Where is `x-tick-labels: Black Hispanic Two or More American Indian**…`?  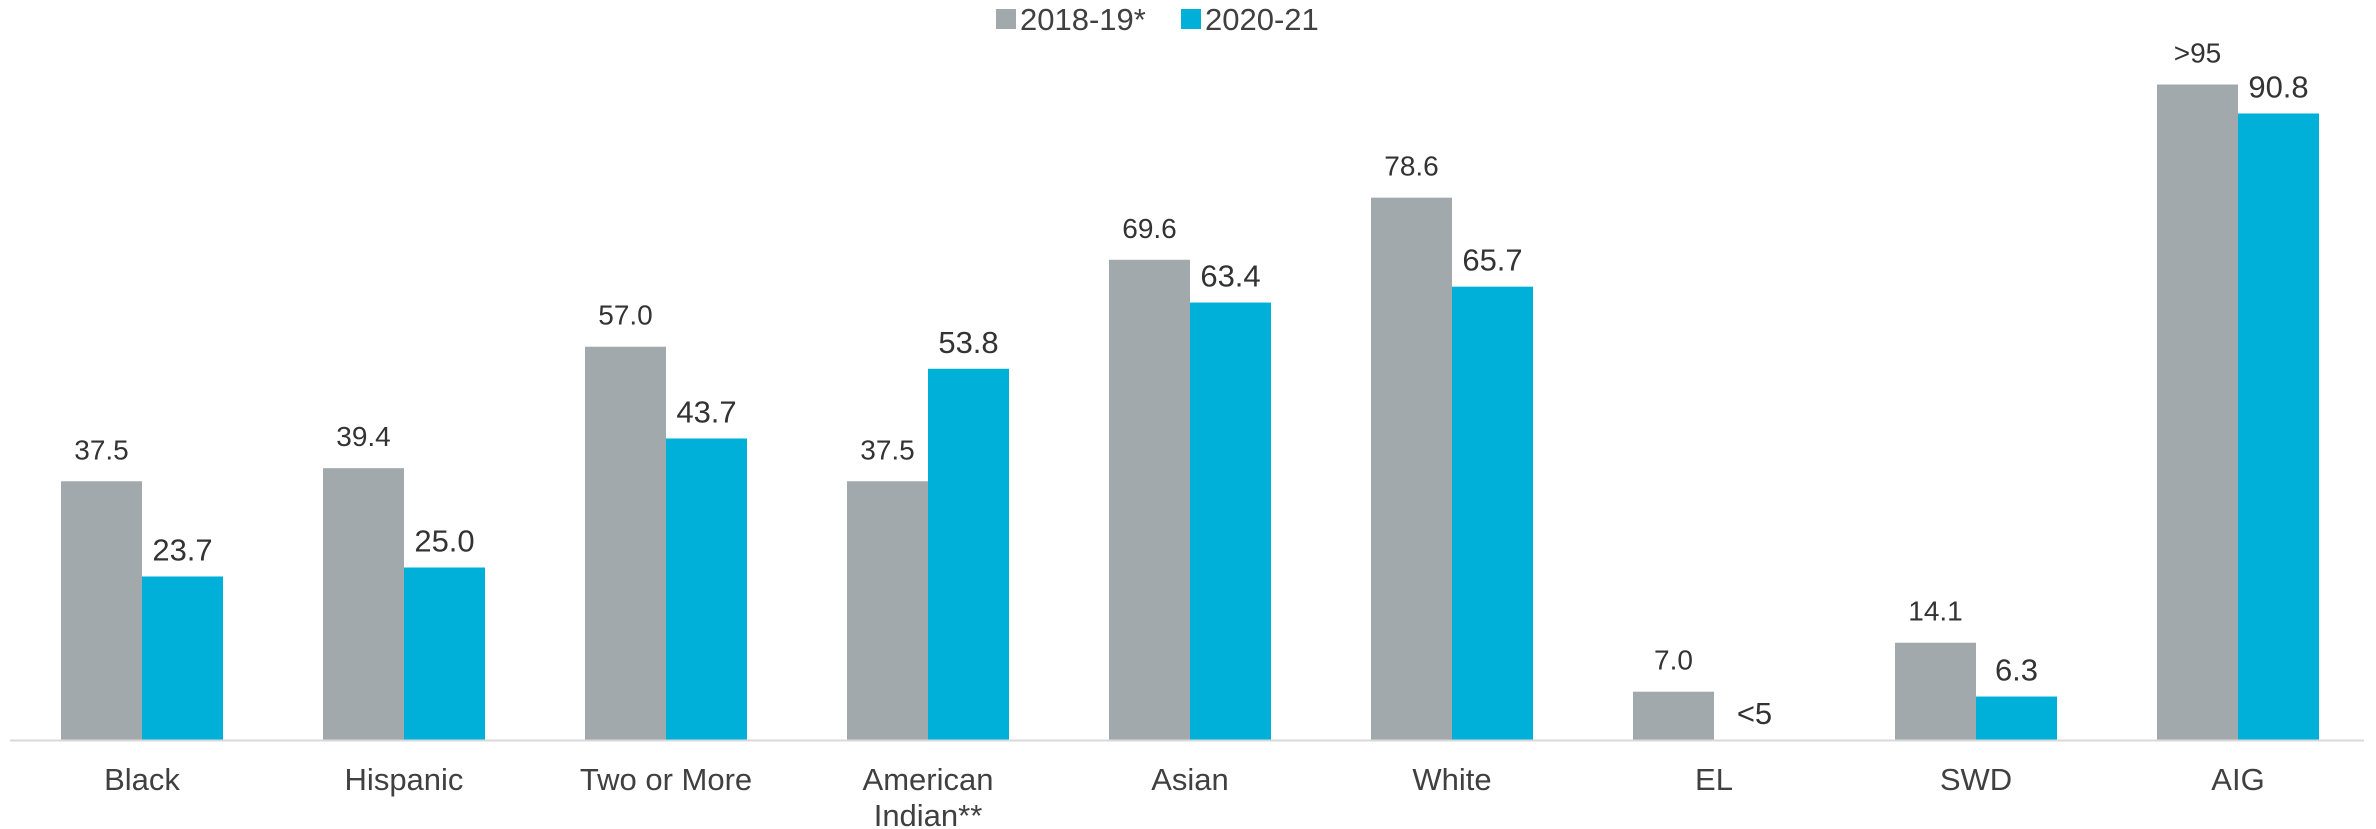
x-tick-labels: Black Hispanic Two or More American Indian**… is located at coordinates (1184, 795).